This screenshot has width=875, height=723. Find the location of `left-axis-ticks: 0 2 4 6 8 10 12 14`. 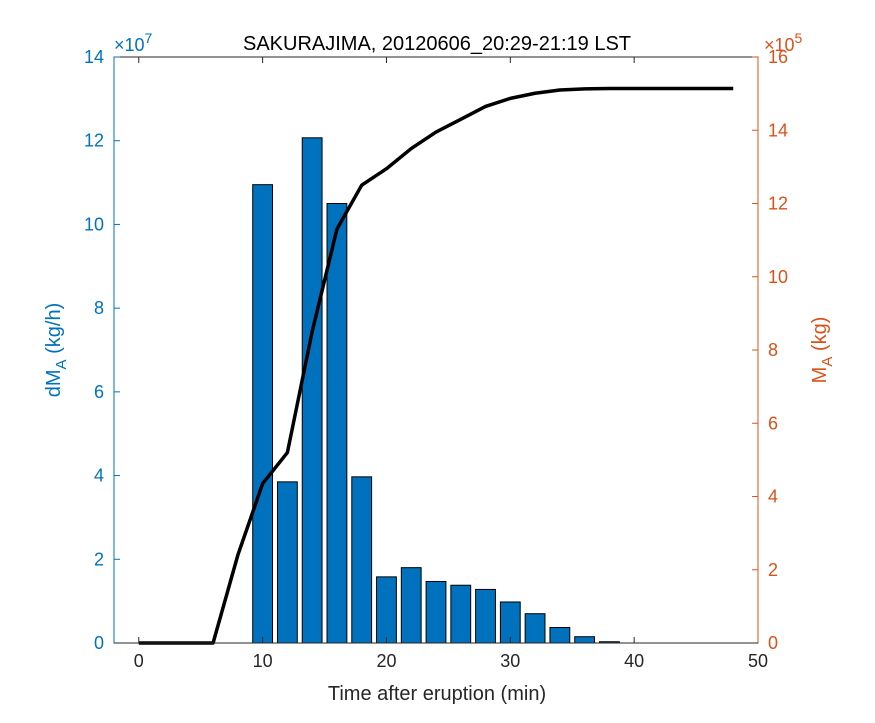

left-axis-ticks: 0 2 4 6 8 10 12 14 is located at coordinates (102, 350).